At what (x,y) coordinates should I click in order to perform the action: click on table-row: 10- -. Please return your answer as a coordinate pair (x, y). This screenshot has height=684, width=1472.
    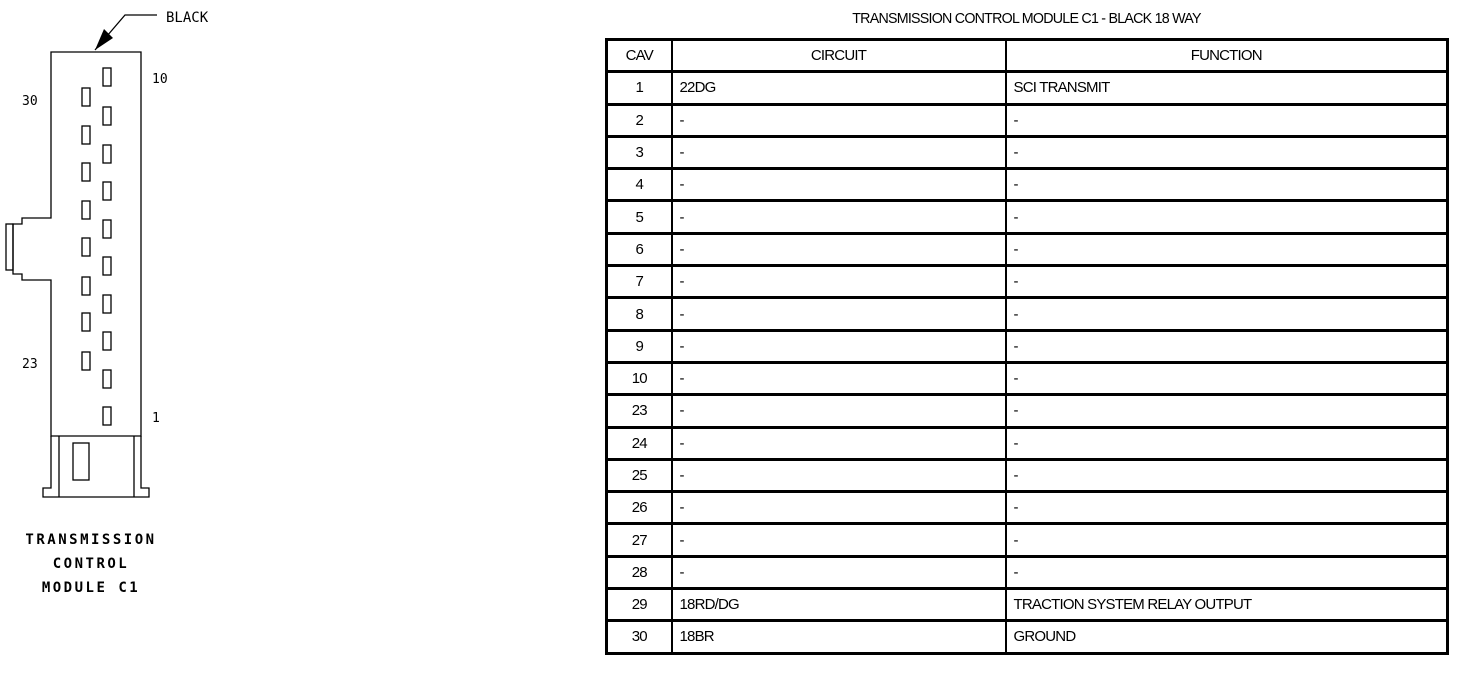
    Looking at the image, I should click on (1027, 378).